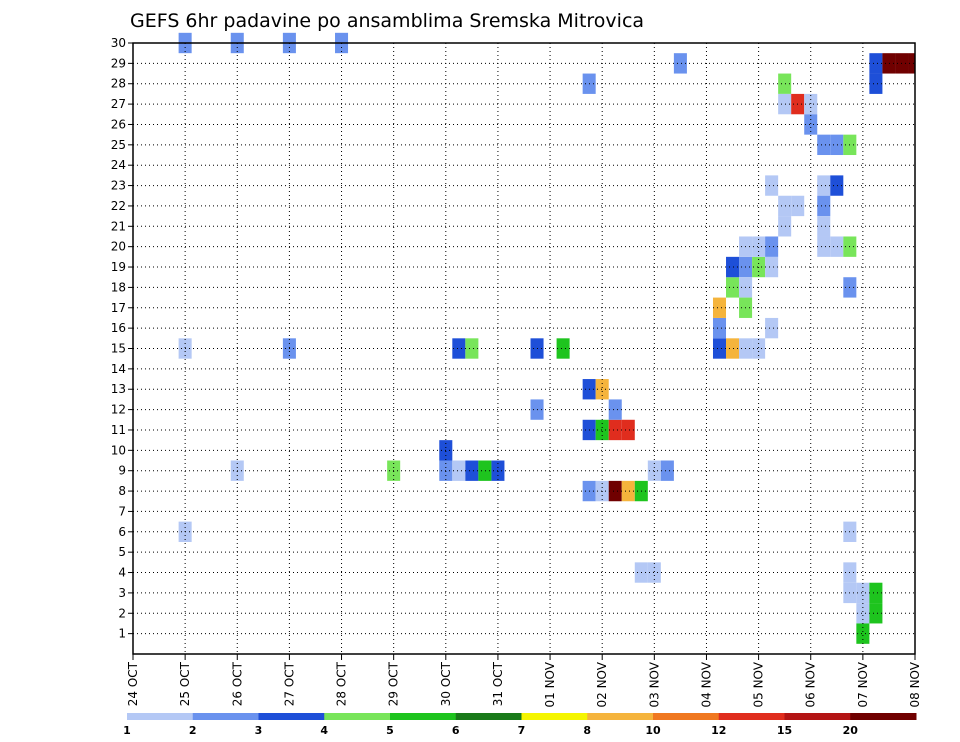 The width and height of the screenshot is (960, 742). Describe the element at coordinates (118, 267) in the screenshot. I see `y-tick-label: 19` at that location.